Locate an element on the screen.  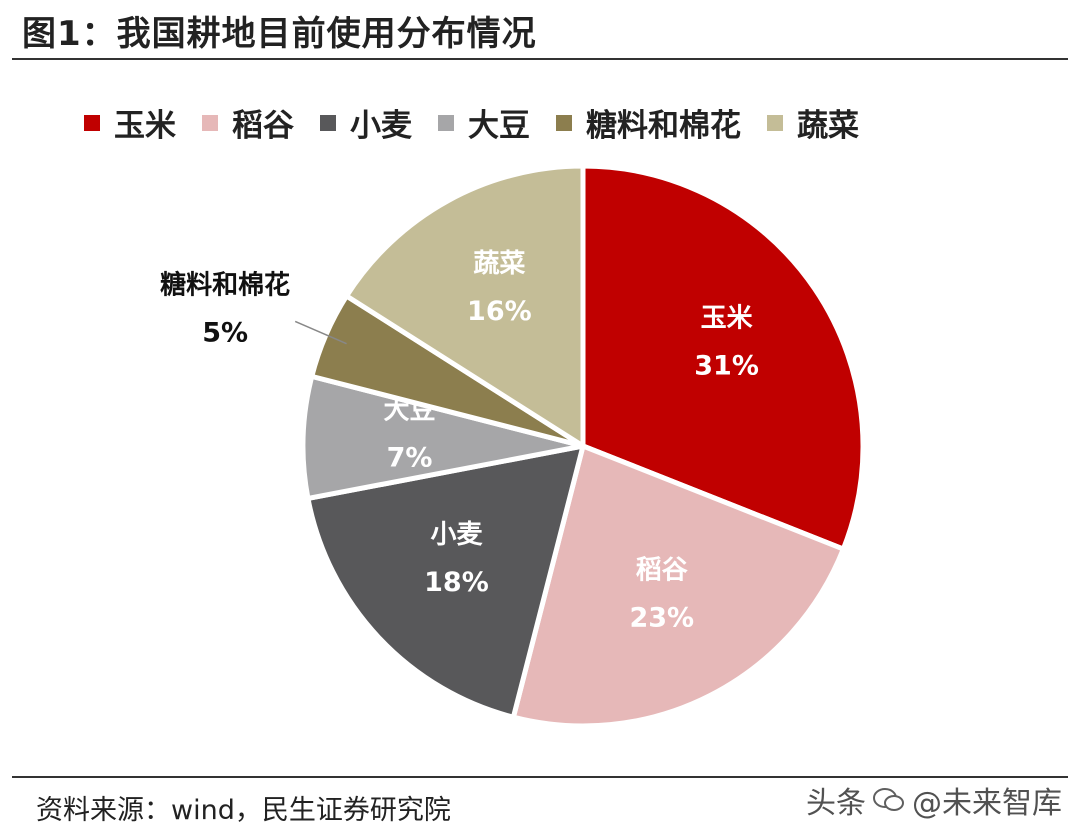
slice-value: 31% is located at coordinates (726, 365).